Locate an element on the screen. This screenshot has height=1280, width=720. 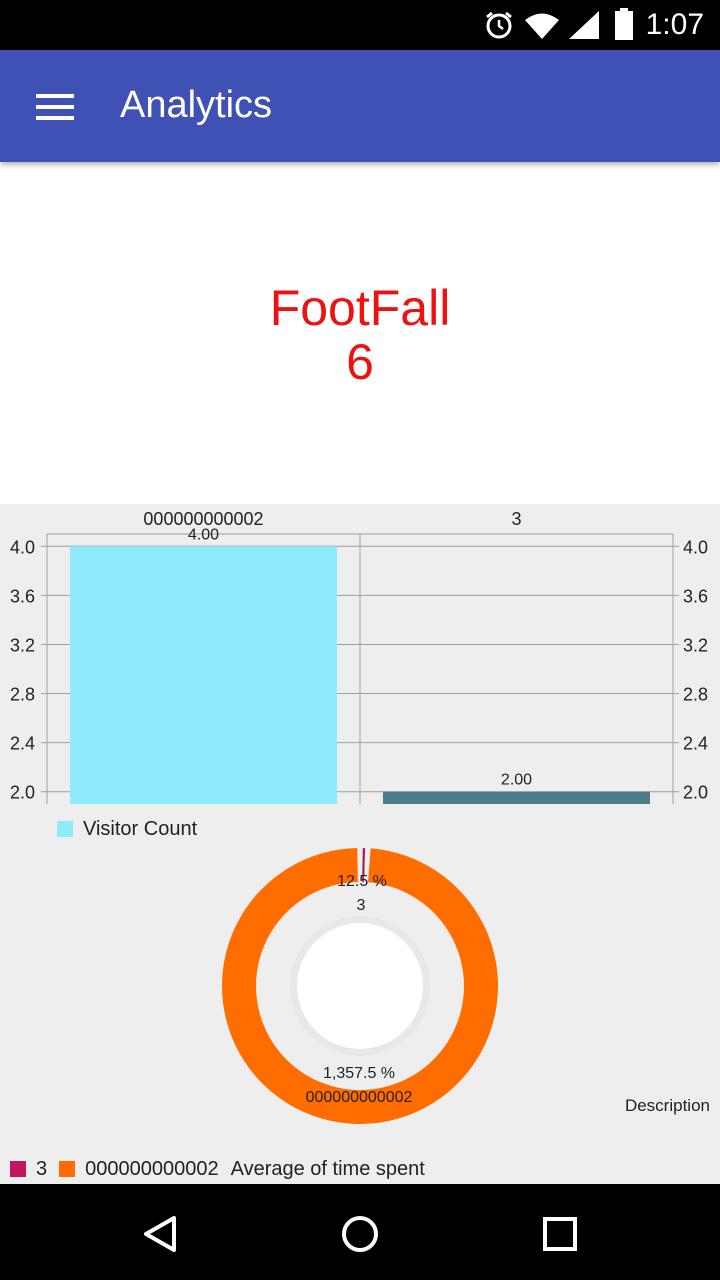
y-tick-label-right: 2.8 is located at coordinates (695, 695).